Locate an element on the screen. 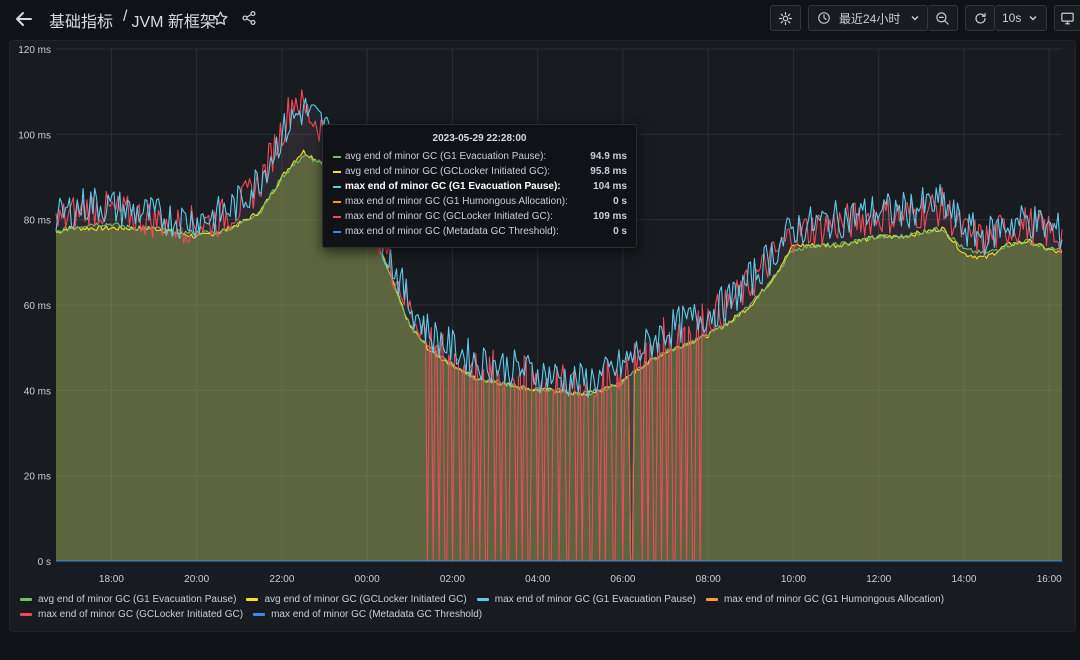 This screenshot has width=1080, height=660. x-tick-label: 22:00 is located at coordinates (281, 579).